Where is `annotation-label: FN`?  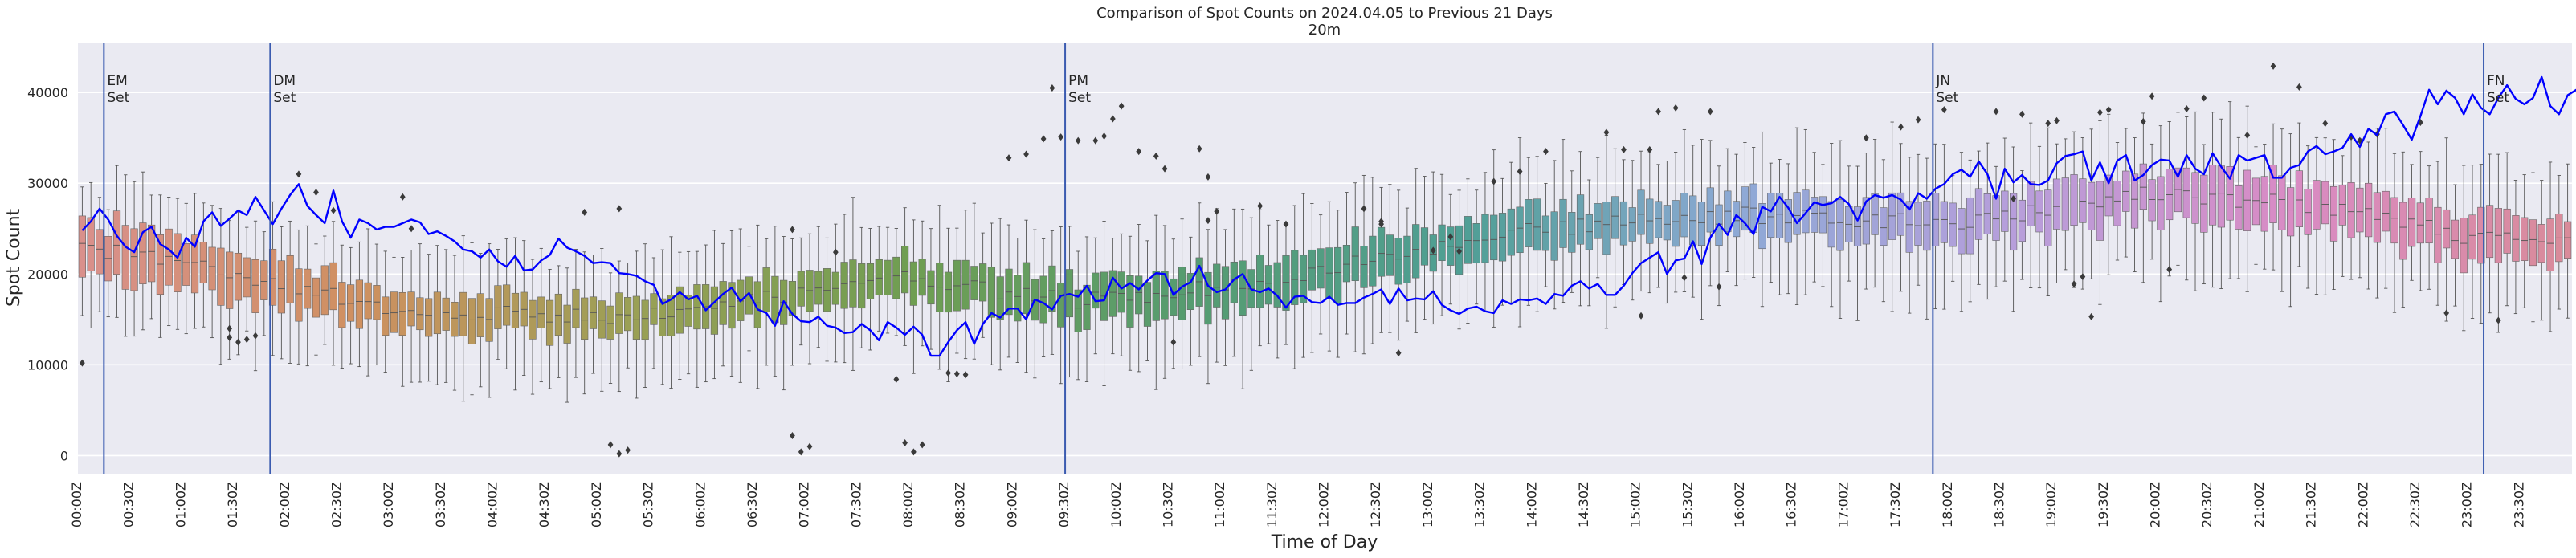 annotation-label: FN is located at coordinates (2496, 81).